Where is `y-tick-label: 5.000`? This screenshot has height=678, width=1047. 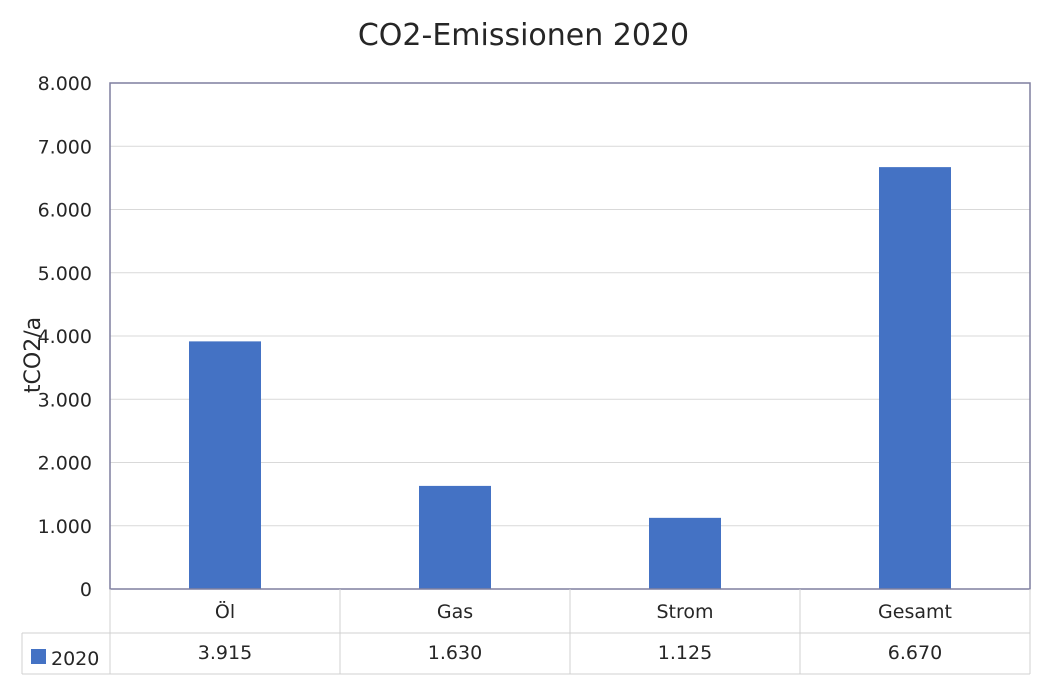
y-tick-label: 5.000 is located at coordinates (65, 274).